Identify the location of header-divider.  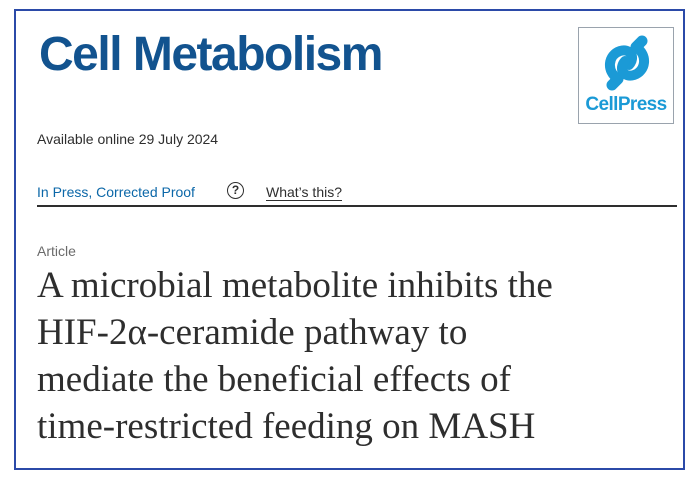
(357, 206).